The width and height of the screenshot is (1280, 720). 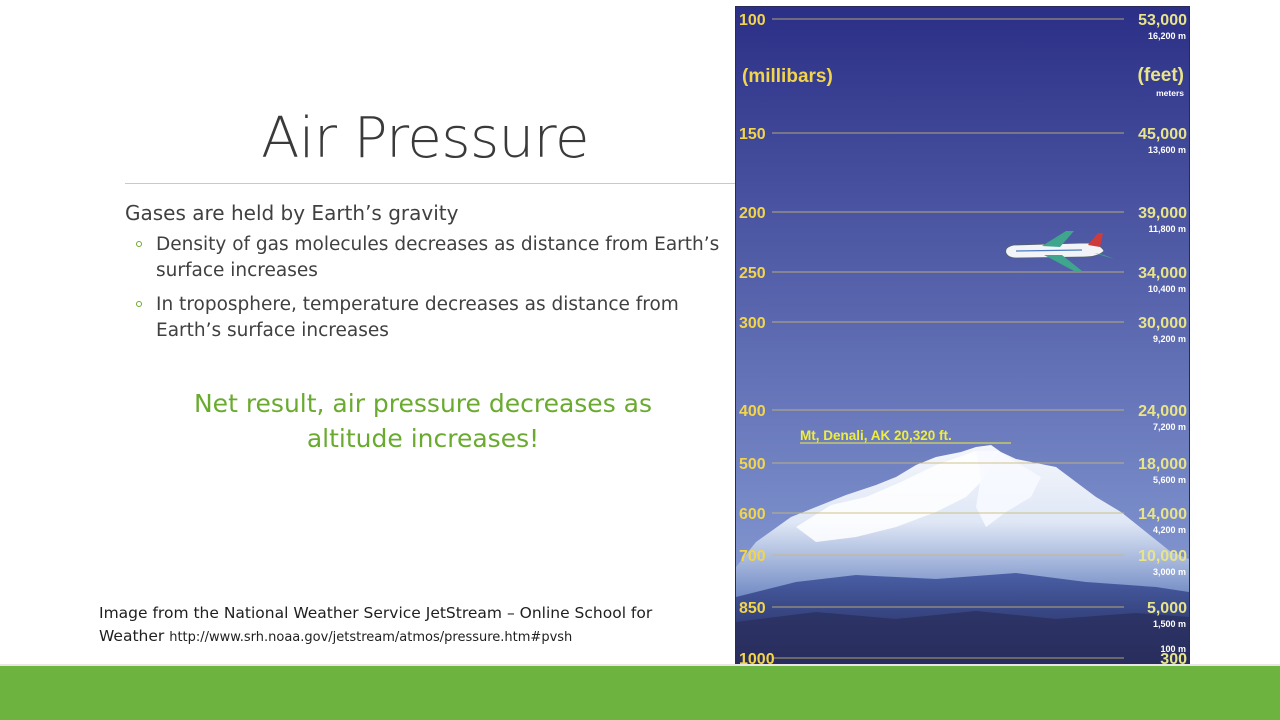 I want to click on footer-bar, so click(x=640, y=693).